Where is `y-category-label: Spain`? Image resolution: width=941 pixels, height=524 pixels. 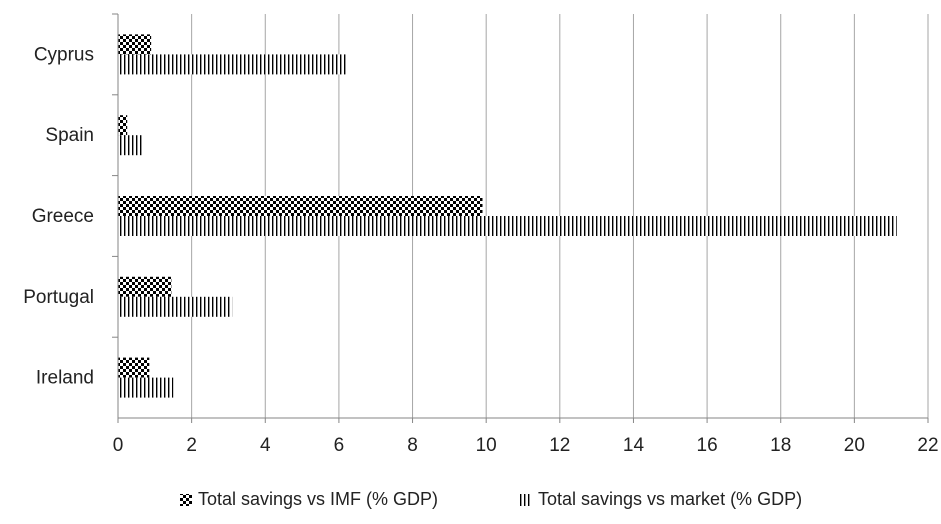
y-category-label: Spain is located at coordinates (69, 135).